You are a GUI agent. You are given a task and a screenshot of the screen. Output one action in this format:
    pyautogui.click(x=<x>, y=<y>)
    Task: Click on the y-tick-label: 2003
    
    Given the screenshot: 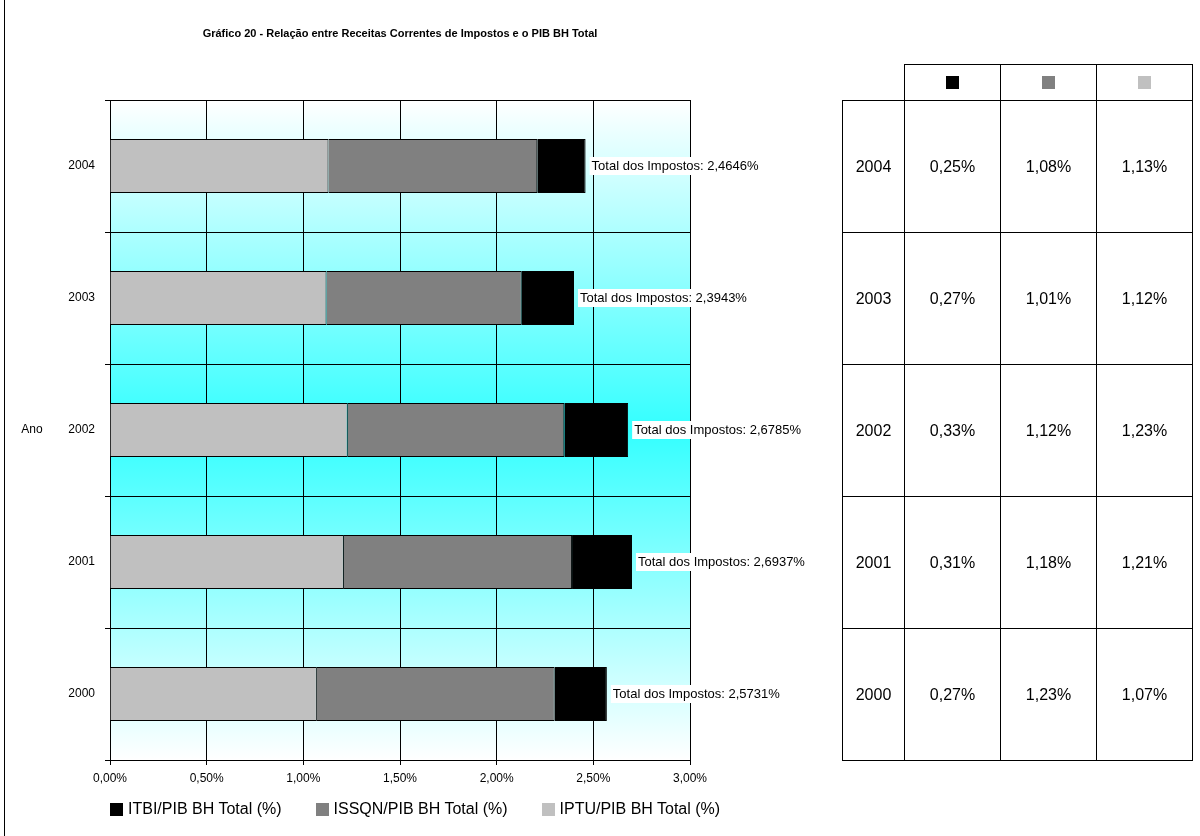 What is the action you would take?
    pyautogui.click(x=82, y=297)
    